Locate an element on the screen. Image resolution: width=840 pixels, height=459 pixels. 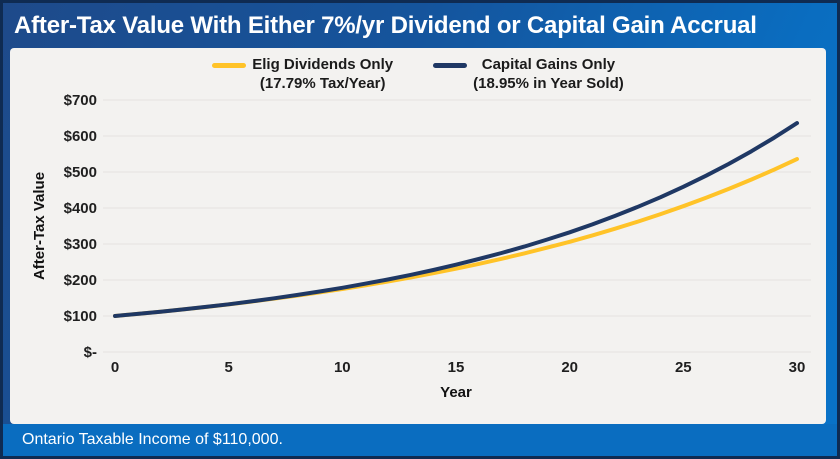
y-tick-label: $600 is located at coordinates (80, 136).